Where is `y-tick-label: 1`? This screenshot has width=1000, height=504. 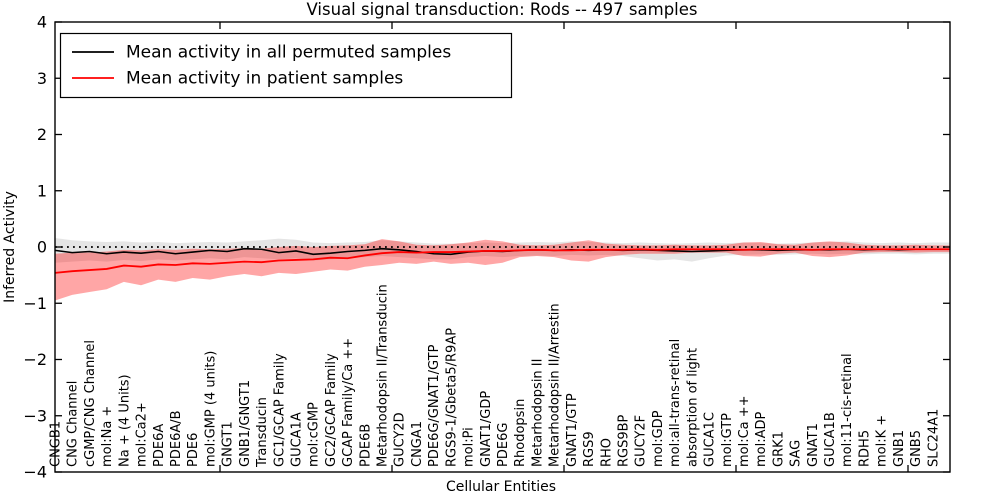
y-tick-label: 1 is located at coordinates (42, 190).